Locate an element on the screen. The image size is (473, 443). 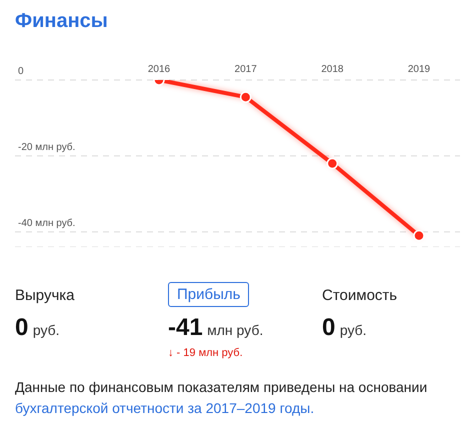
text: 0 is located at coordinates (329, 327).